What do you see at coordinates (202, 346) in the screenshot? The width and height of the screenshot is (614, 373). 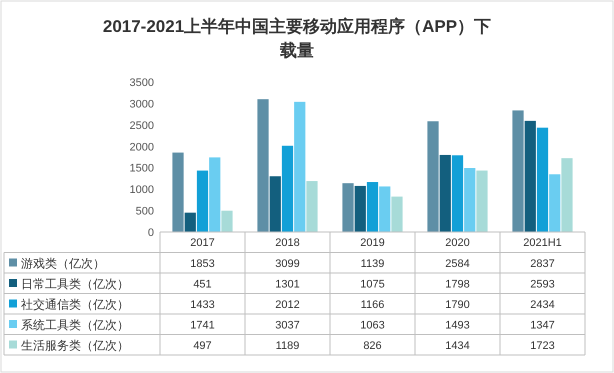 I see `data-label: 497` at bounding box center [202, 346].